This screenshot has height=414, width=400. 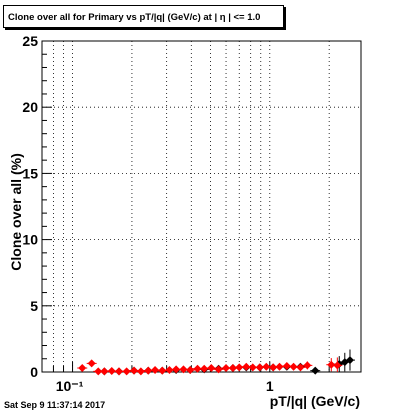 I want to click on x-tick-label: 10⁻¹, so click(x=70, y=386).